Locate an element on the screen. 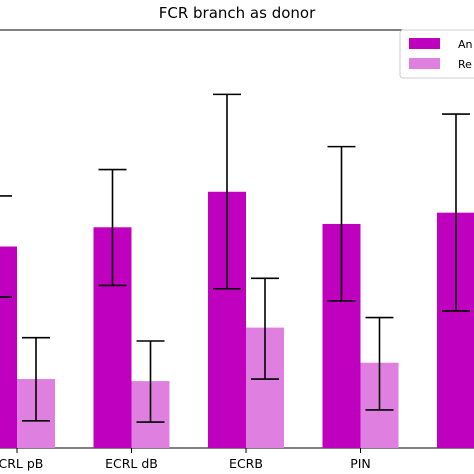 The height and width of the screenshot is (474, 474). x-tick-label: ECRB is located at coordinates (246, 463).